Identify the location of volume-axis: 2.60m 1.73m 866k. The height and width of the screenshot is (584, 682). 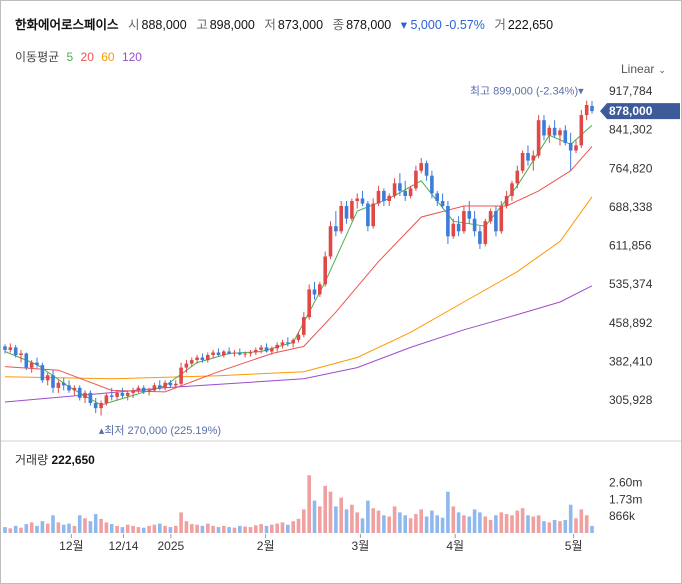
(625, 499).